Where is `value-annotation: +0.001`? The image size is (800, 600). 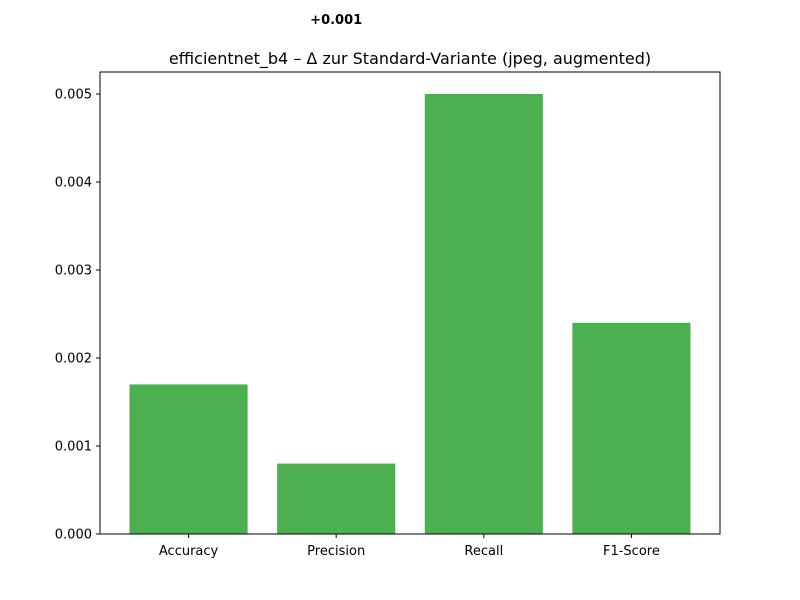
value-annotation: +0.001 is located at coordinates (336, 20).